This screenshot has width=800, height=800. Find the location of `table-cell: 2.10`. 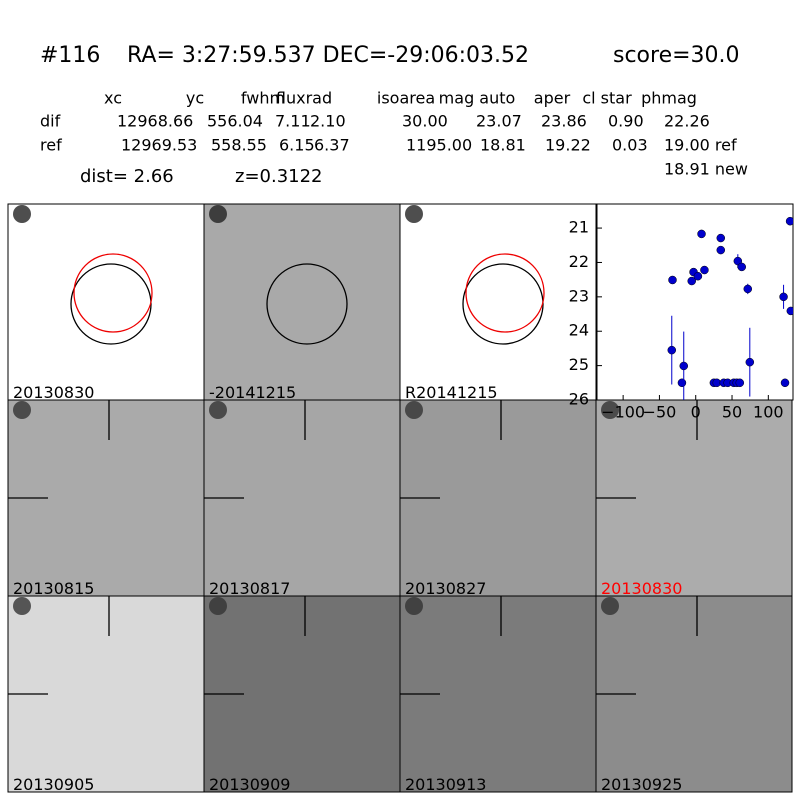

table-cell: 2.10 is located at coordinates (328, 121).